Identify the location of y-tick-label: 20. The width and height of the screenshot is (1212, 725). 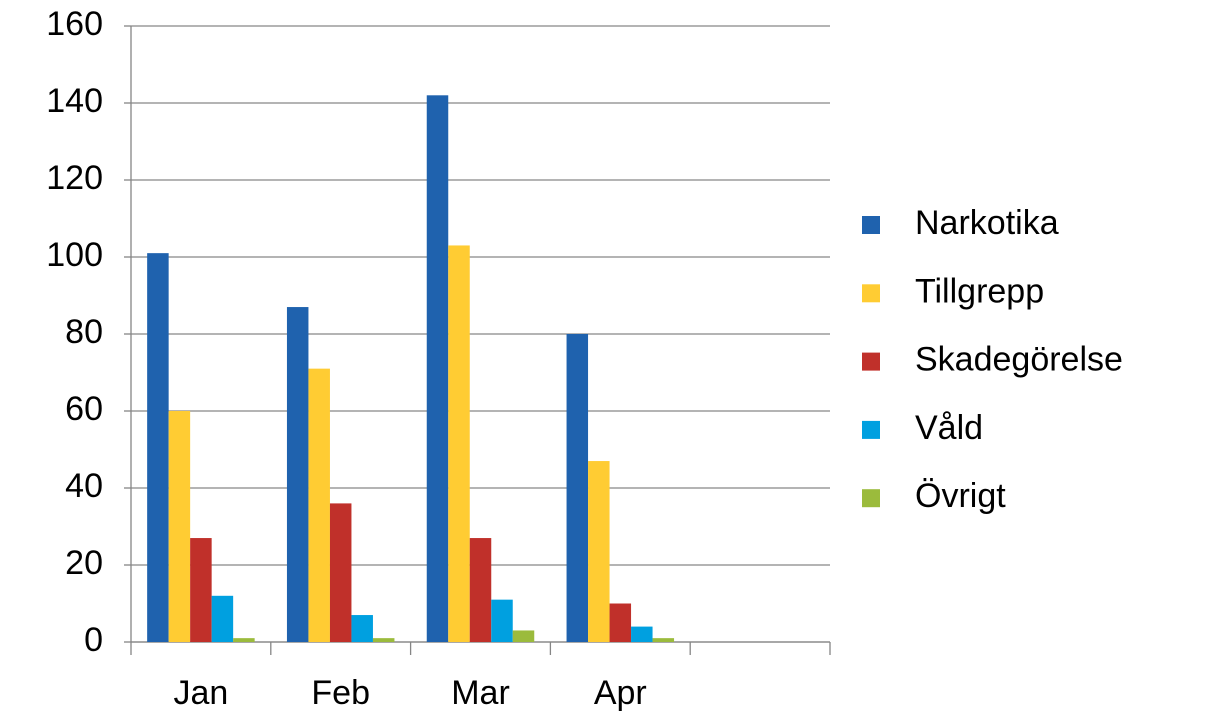
(84, 563).